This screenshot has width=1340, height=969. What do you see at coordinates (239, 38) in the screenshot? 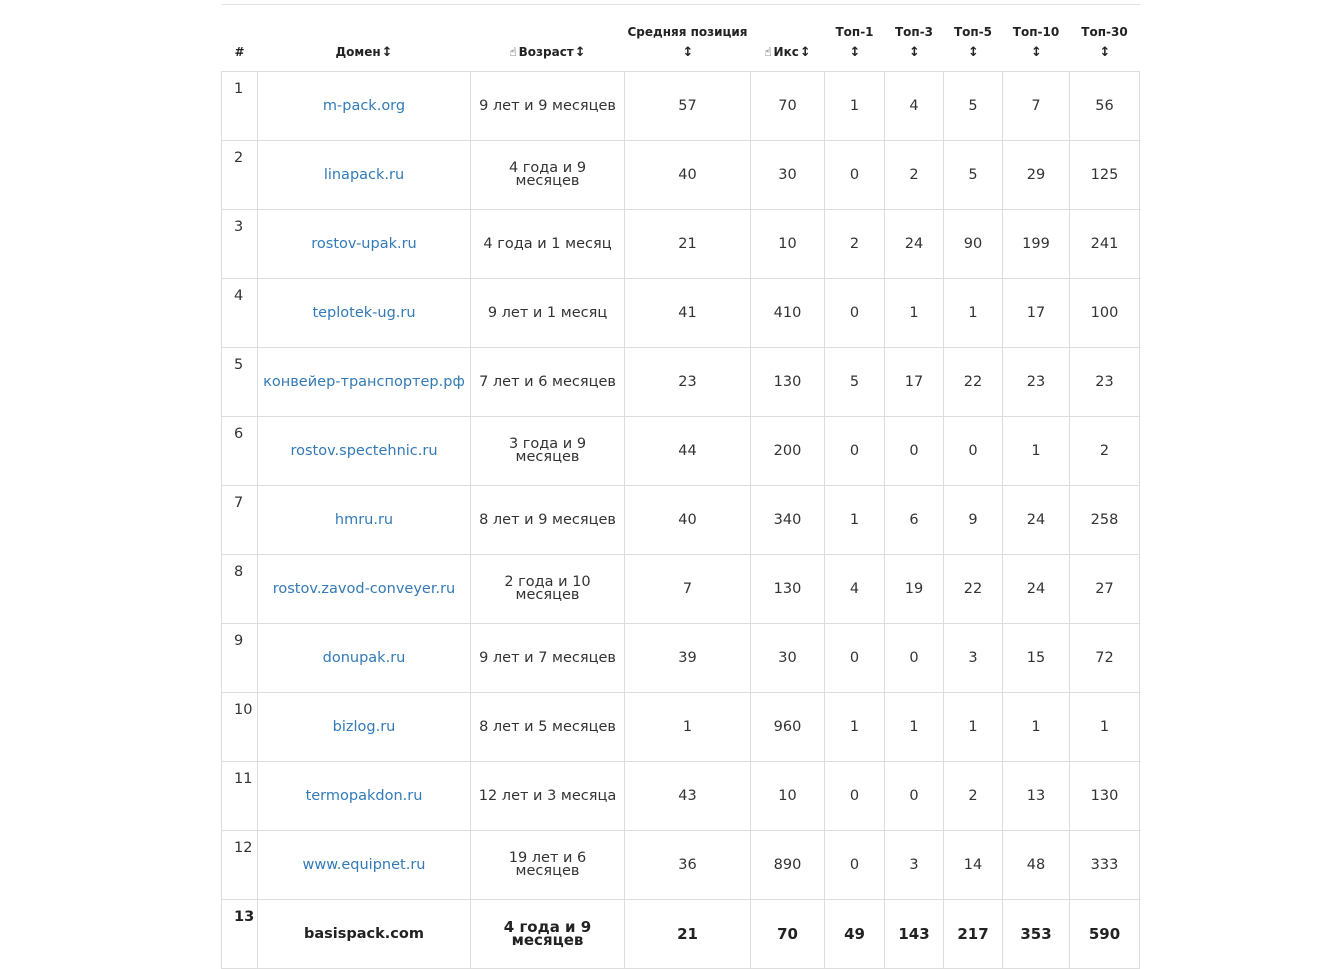
I see `header-num: #` at bounding box center [239, 38].